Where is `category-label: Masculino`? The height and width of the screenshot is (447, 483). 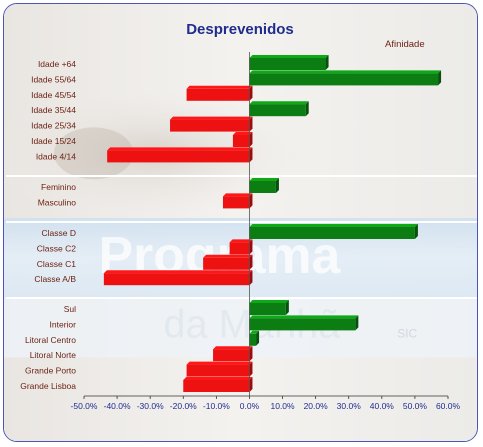
category-label: Masculino is located at coordinates (57, 202).